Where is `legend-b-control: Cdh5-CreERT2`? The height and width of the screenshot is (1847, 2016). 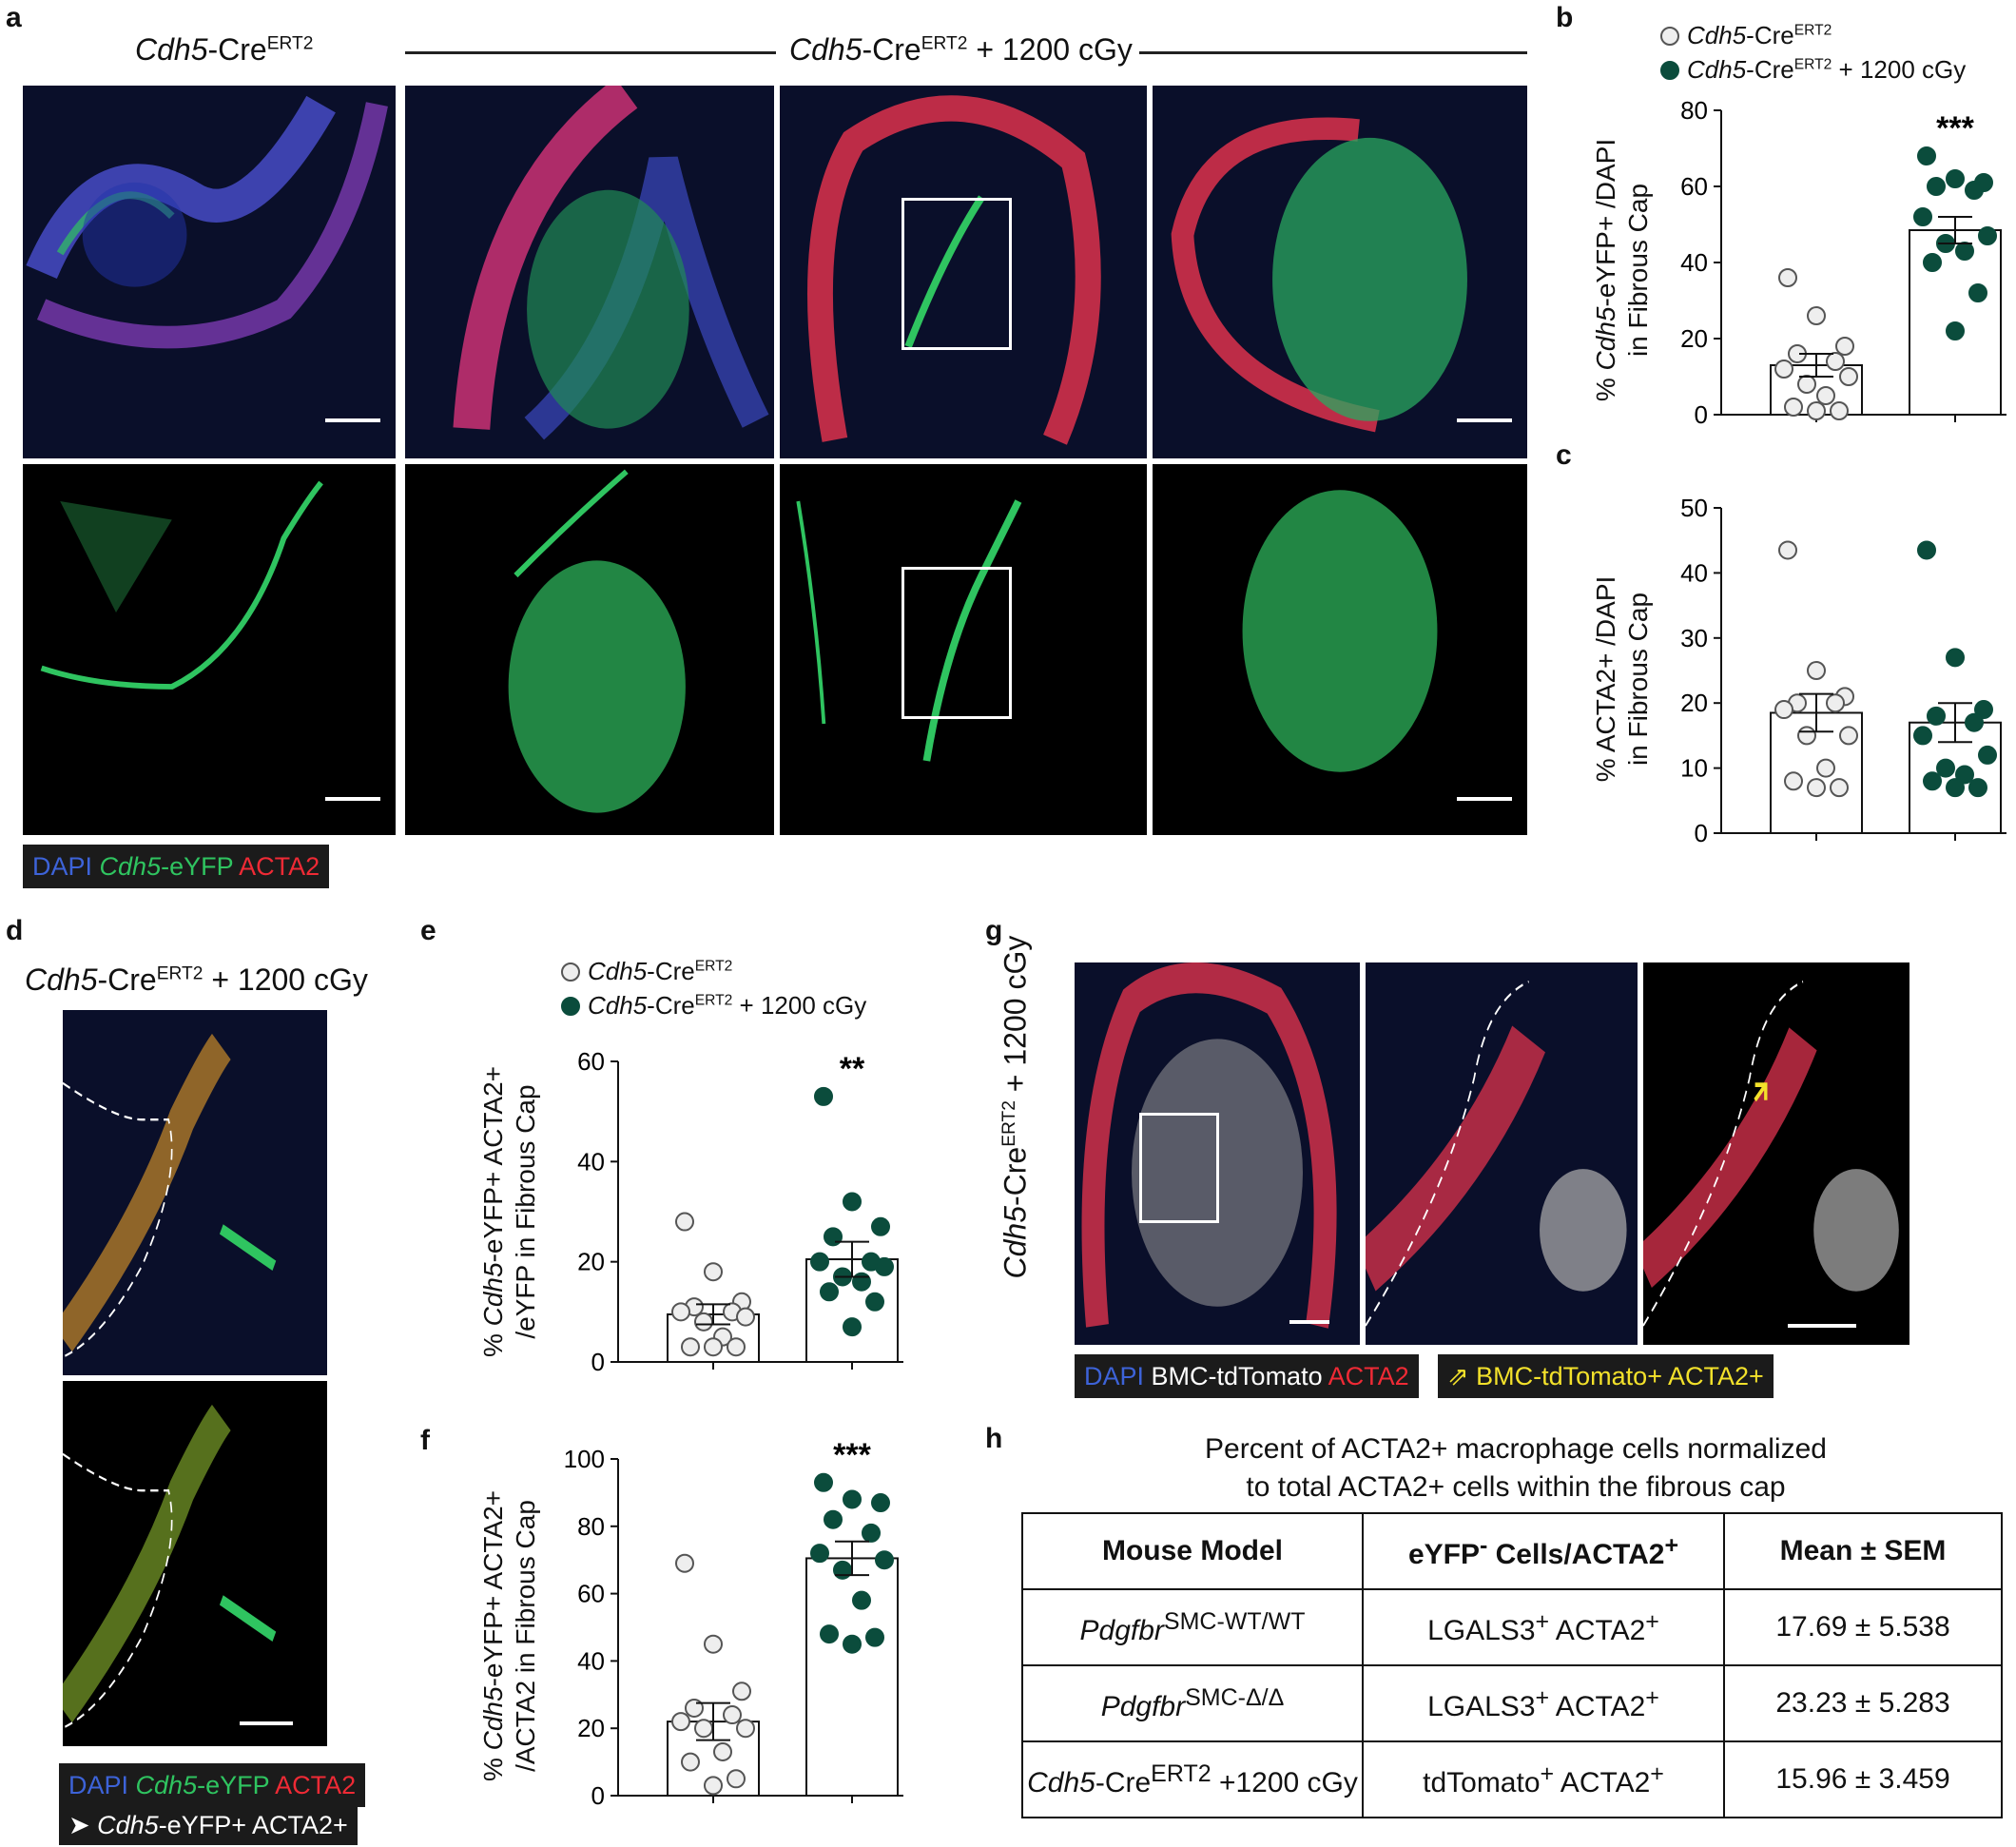
legend-b-control: Cdh5-CreERT2 is located at coordinates (1746, 35).